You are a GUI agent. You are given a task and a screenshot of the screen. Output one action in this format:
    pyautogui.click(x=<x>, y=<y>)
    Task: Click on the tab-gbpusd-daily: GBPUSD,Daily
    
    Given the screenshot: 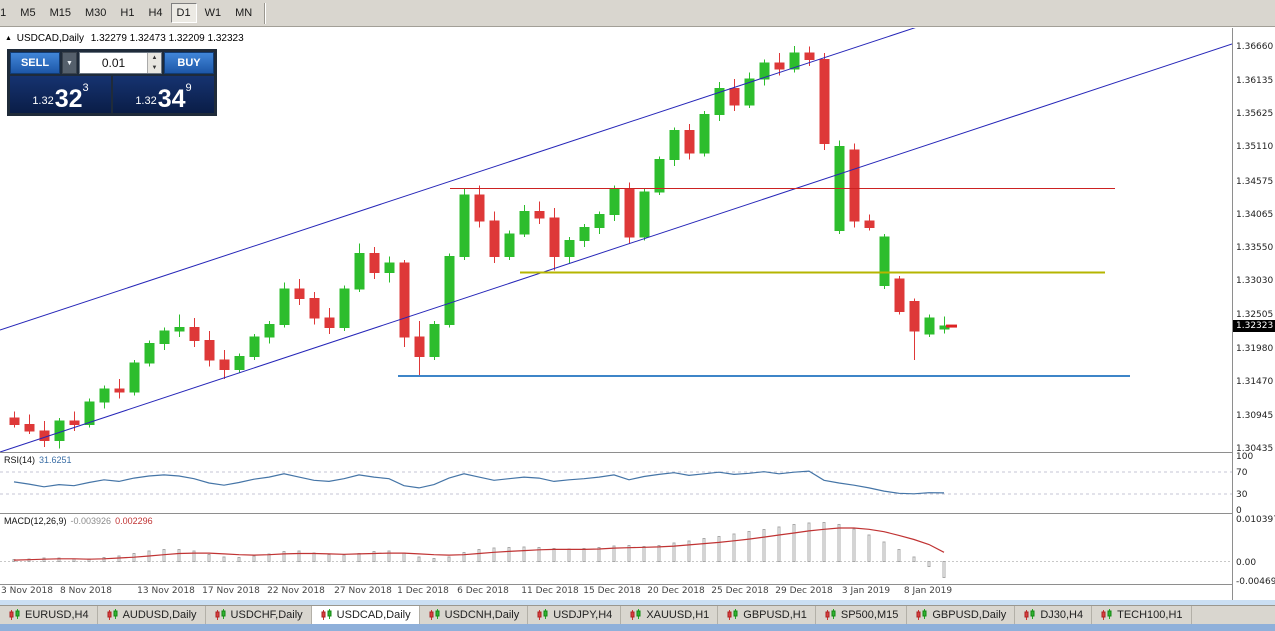 What is the action you would take?
    pyautogui.click(x=961, y=615)
    